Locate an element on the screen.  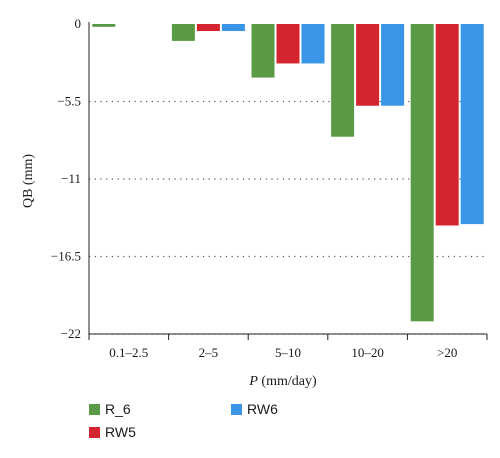
x-tick-label: 10–20 is located at coordinates (367, 352).